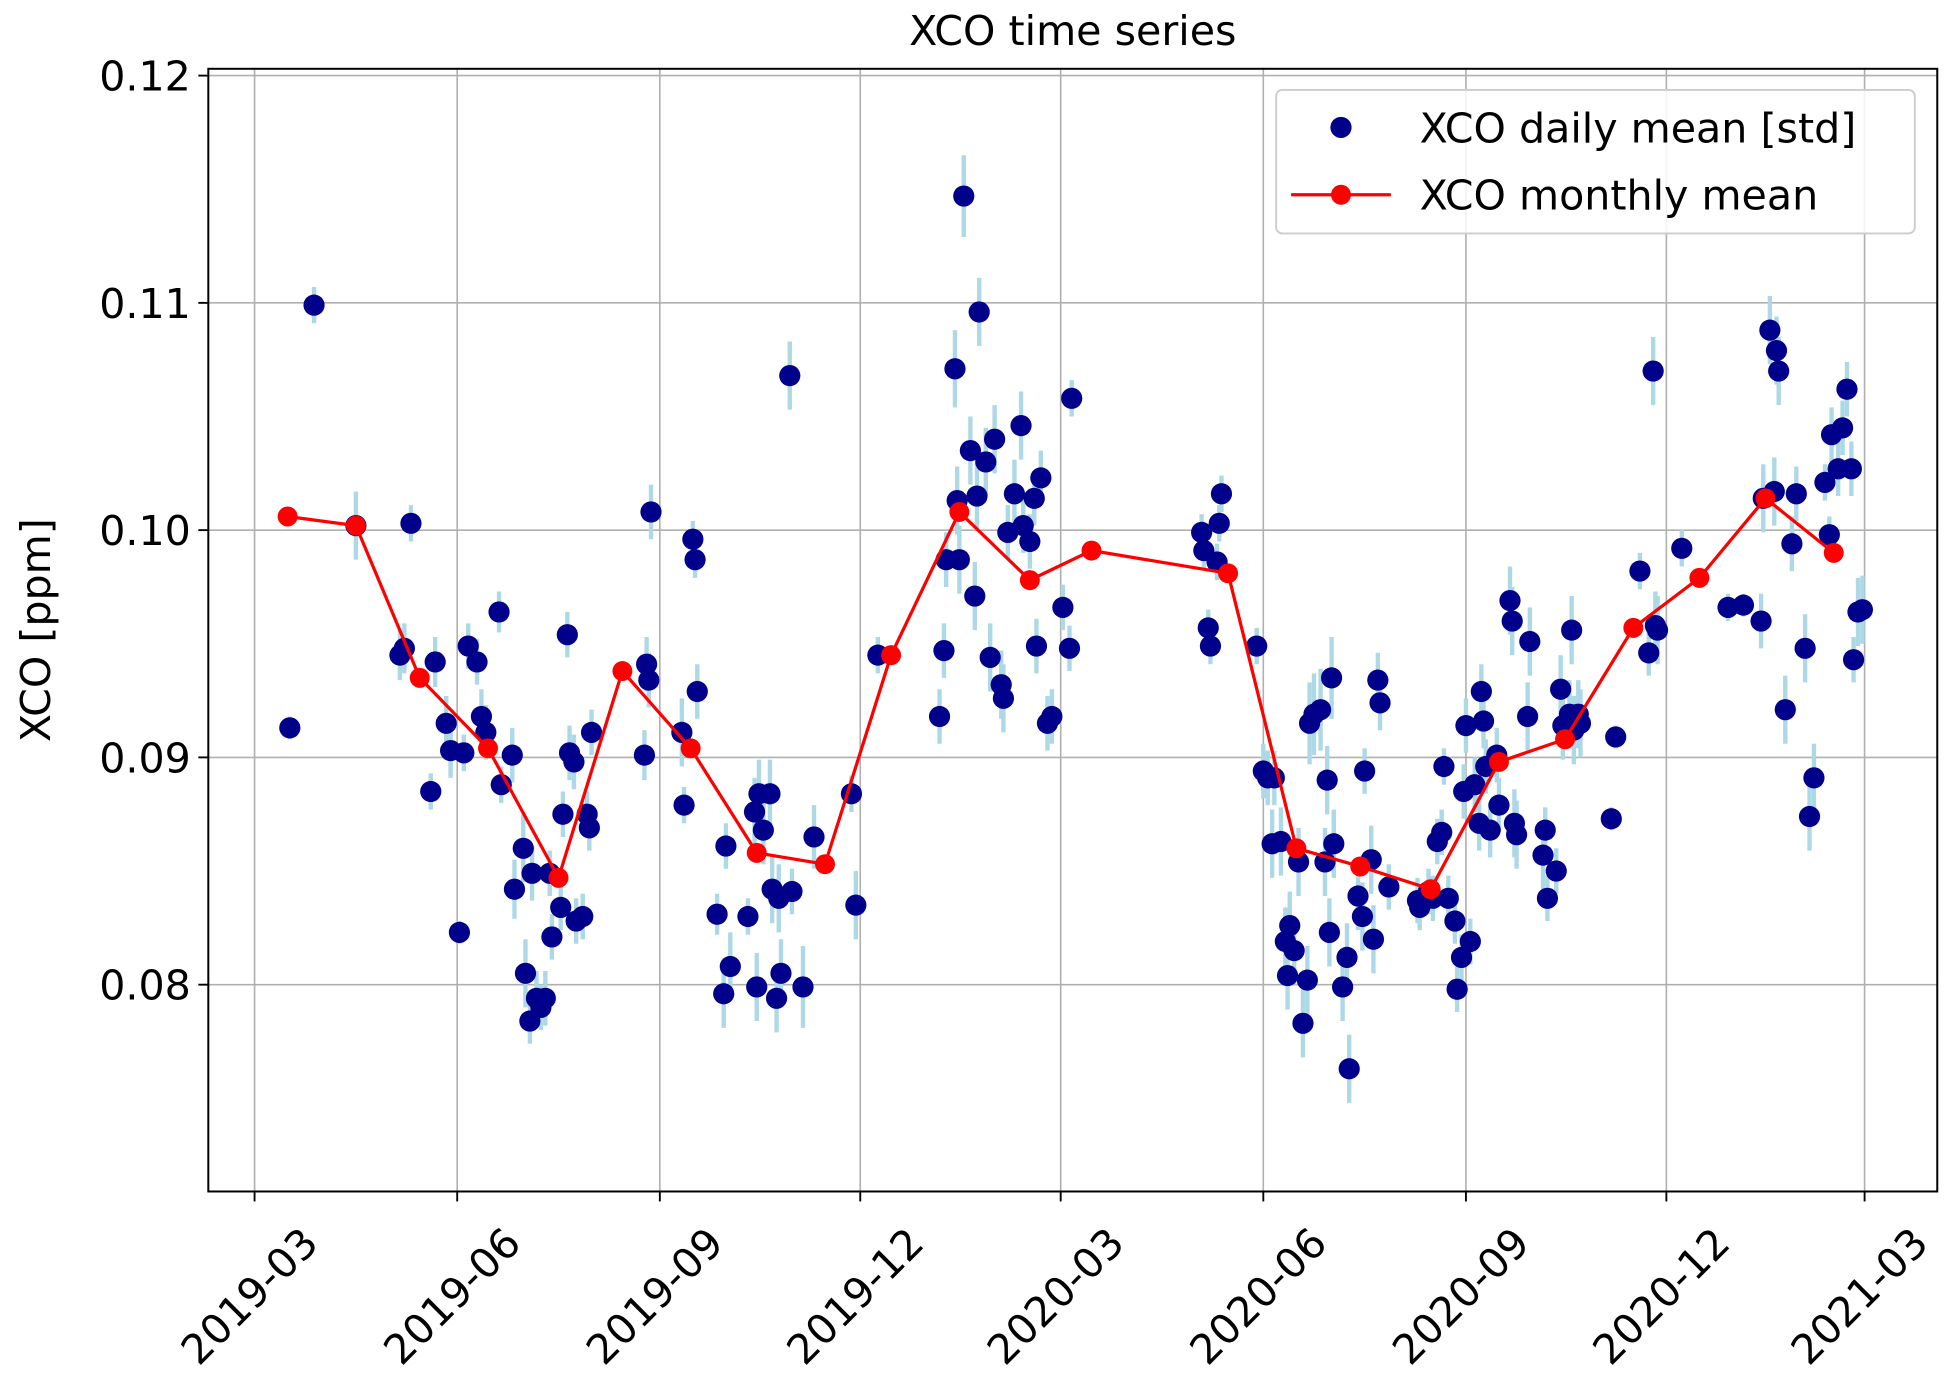  I want to click on legend-box, so click(1595, 162).